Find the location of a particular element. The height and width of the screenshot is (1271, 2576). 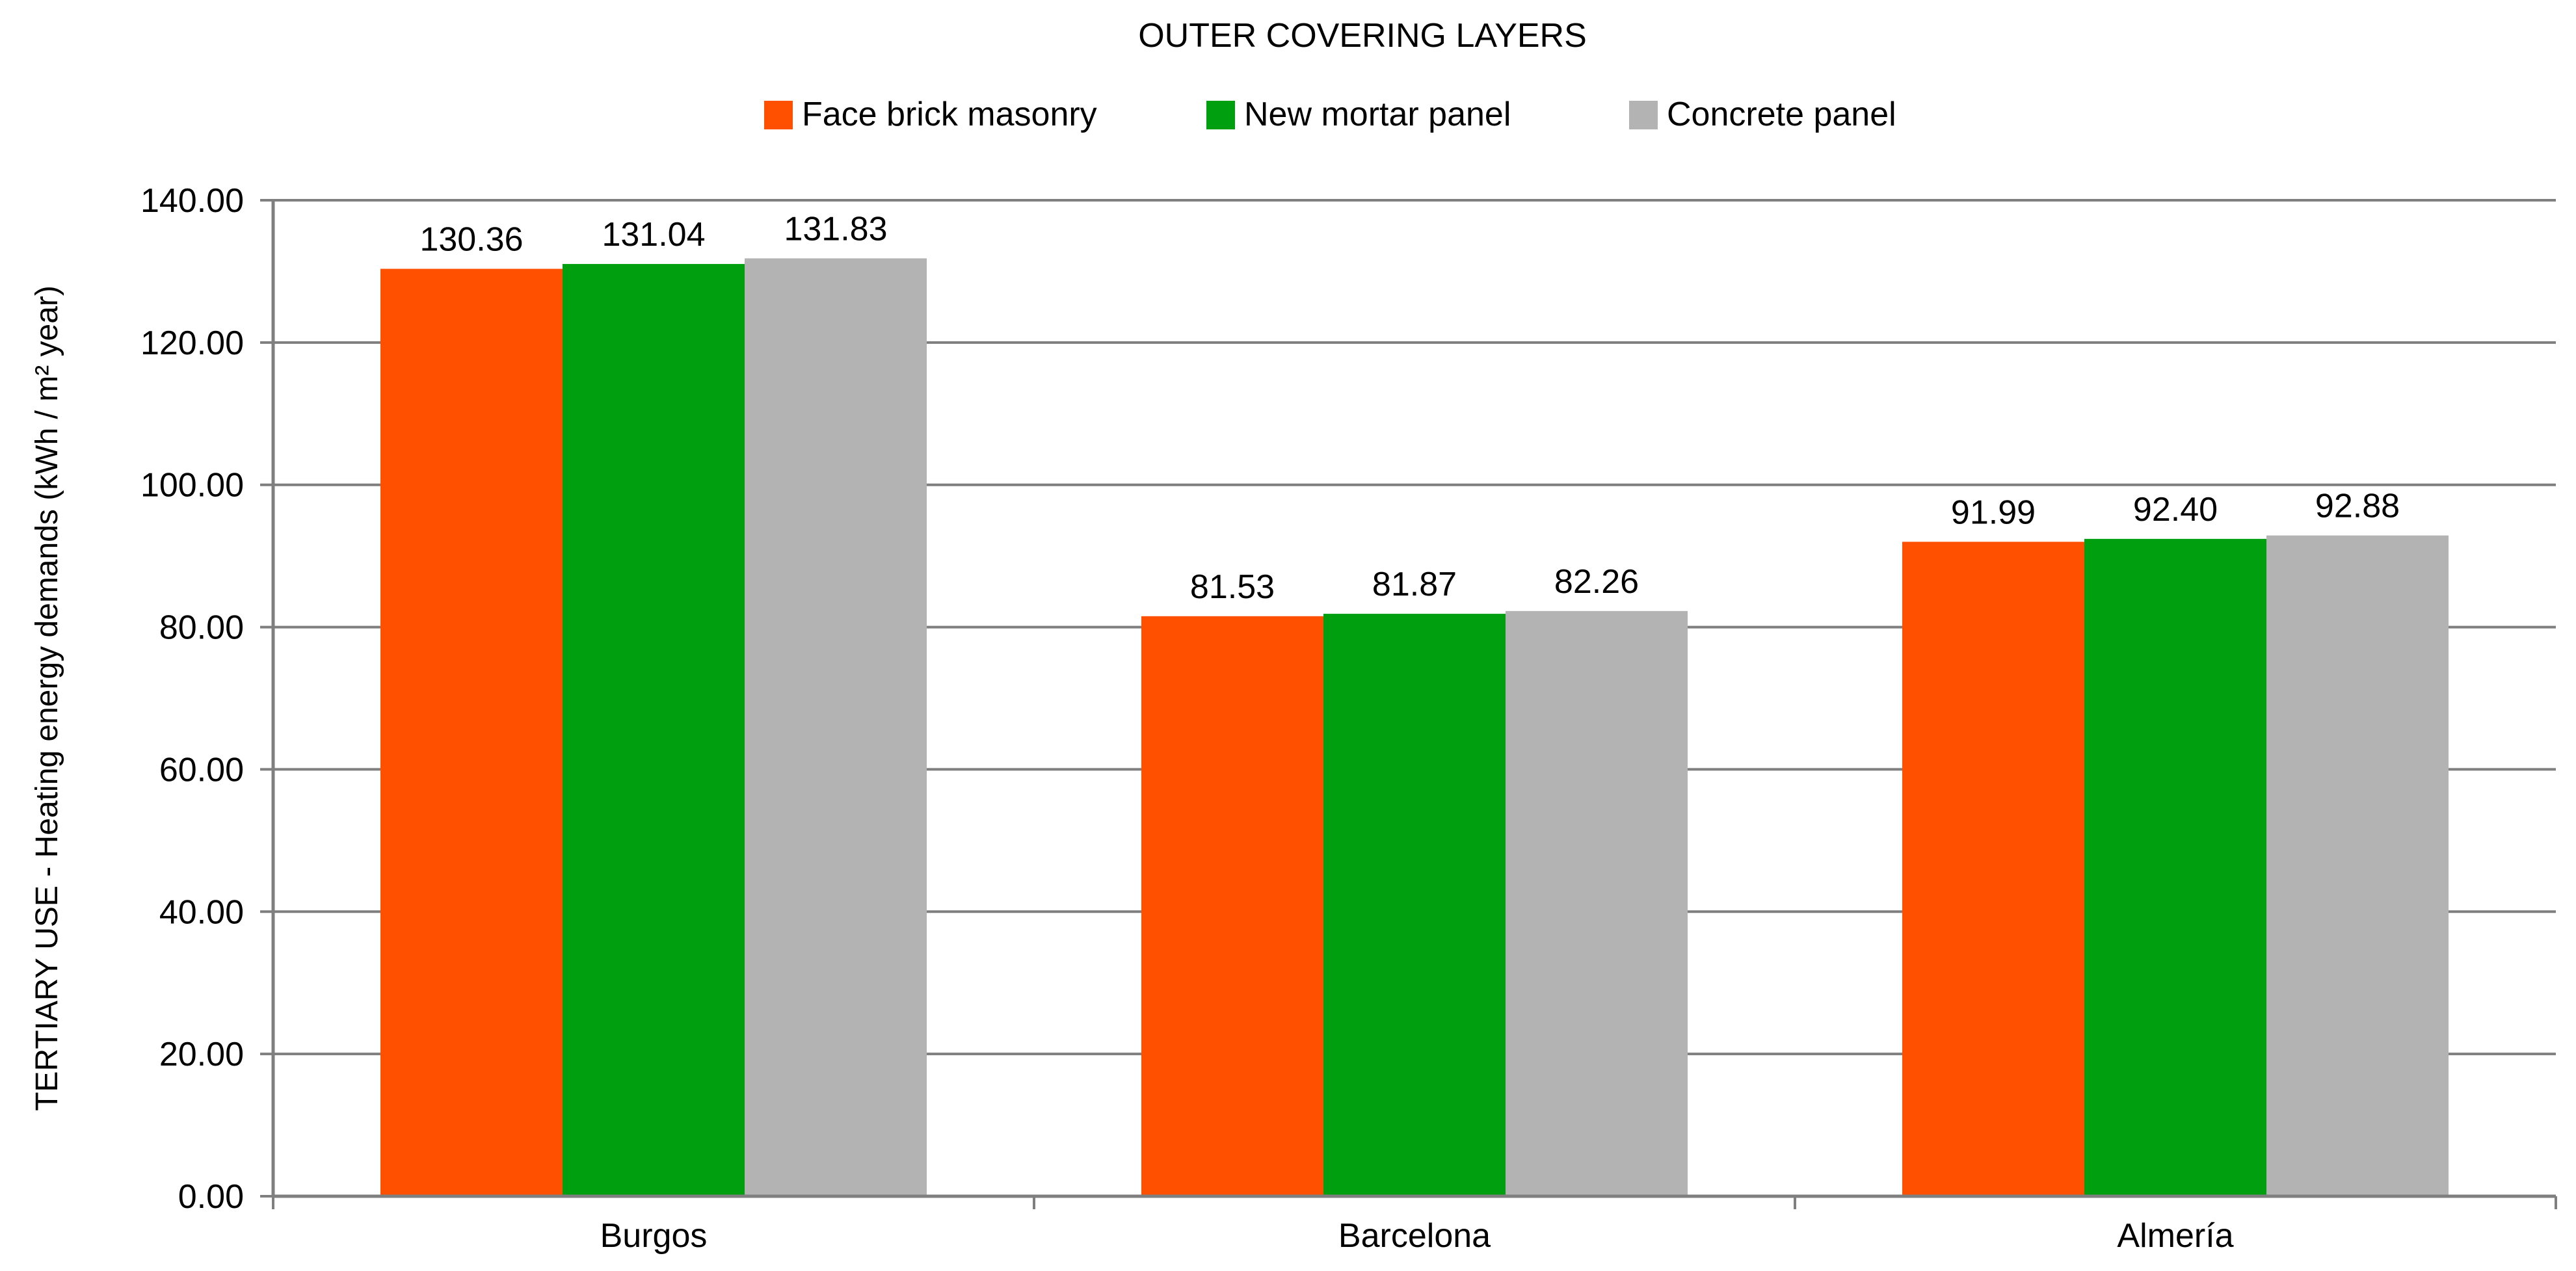

data-label: 92.40 is located at coordinates (2175, 510).